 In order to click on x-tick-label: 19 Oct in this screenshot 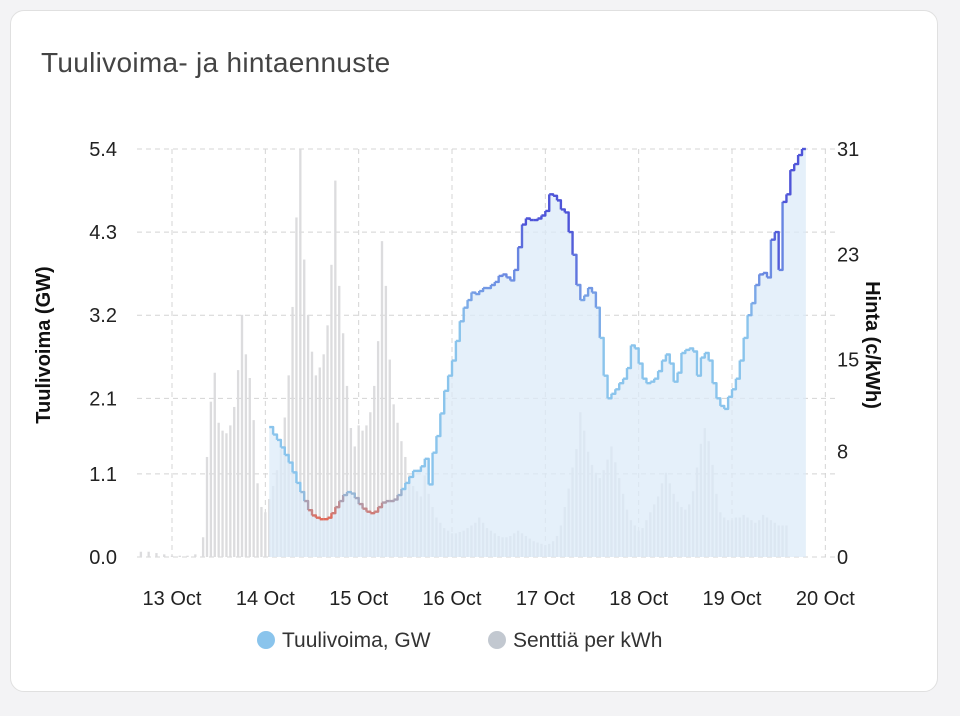, I will do `click(732, 599)`.